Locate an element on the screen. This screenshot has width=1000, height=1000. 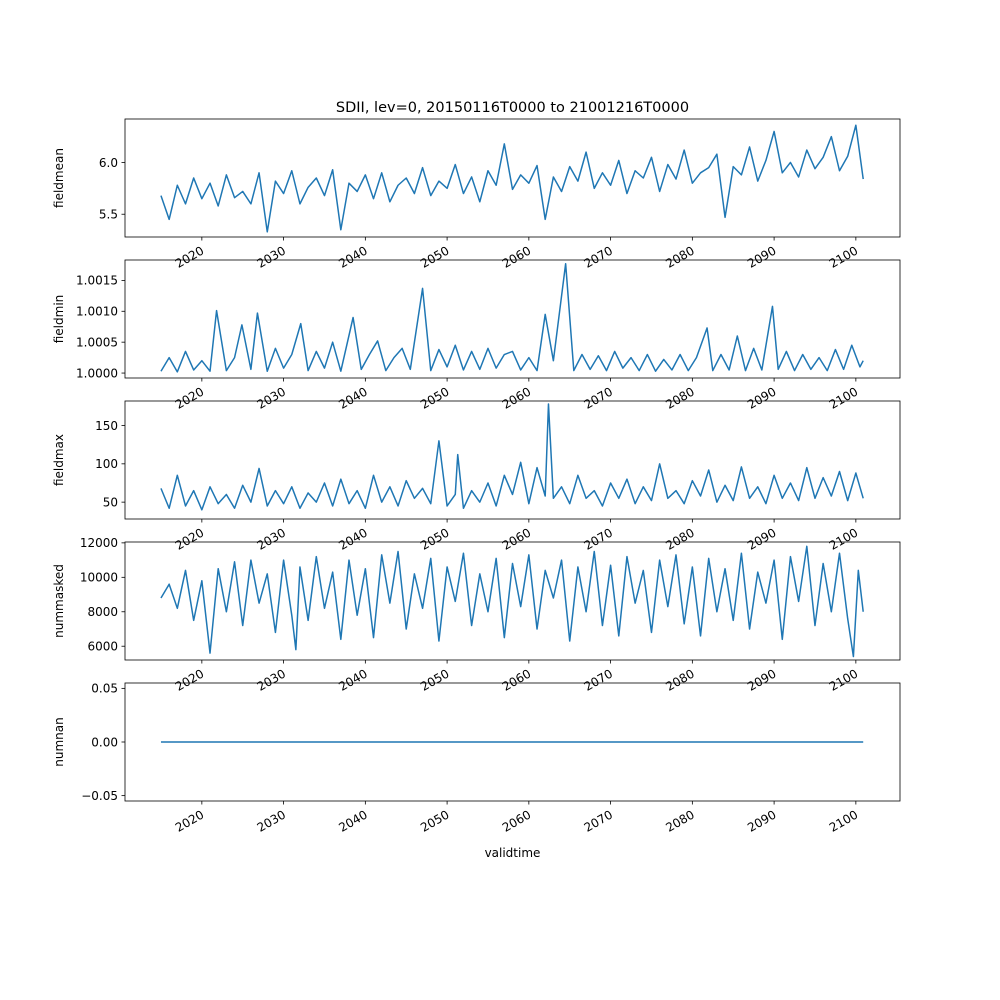
y-tick-label: 10000 is located at coordinates (99, 578).